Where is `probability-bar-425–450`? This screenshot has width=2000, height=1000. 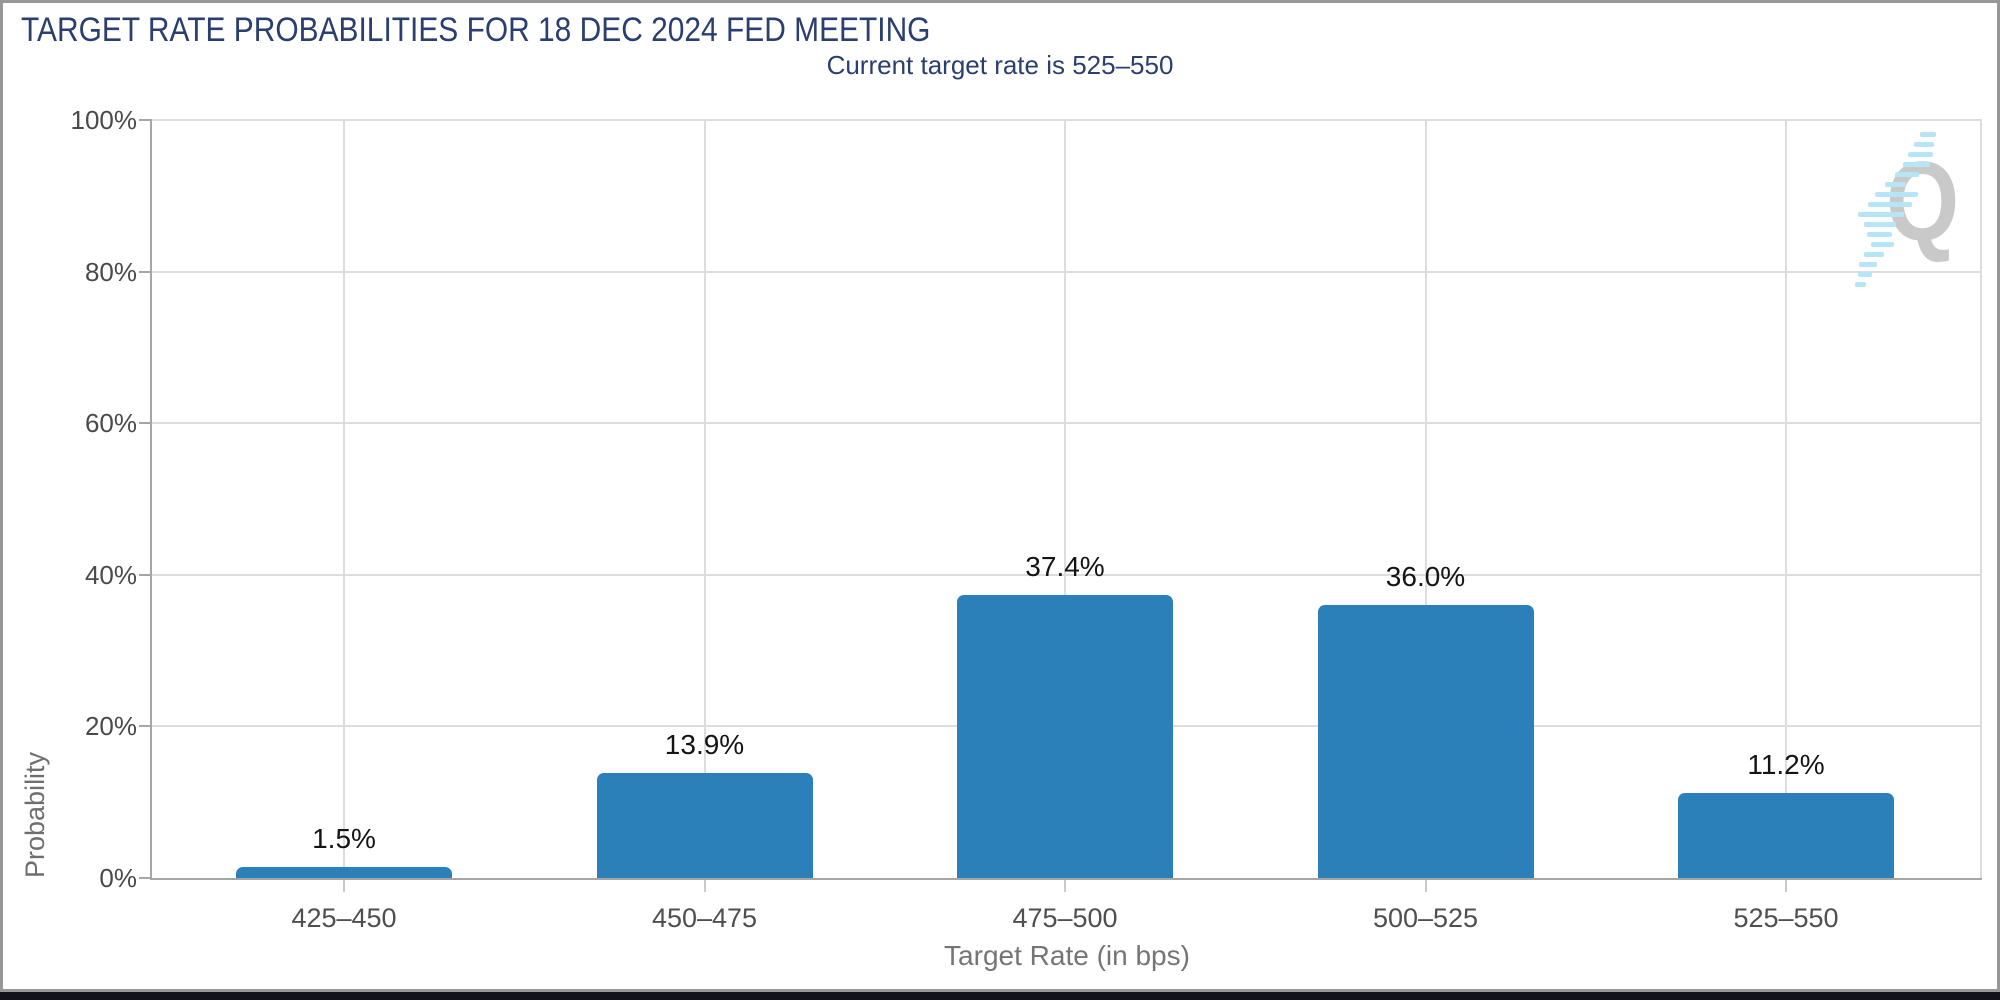
probability-bar-425–450 is located at coordinates (344, 872).